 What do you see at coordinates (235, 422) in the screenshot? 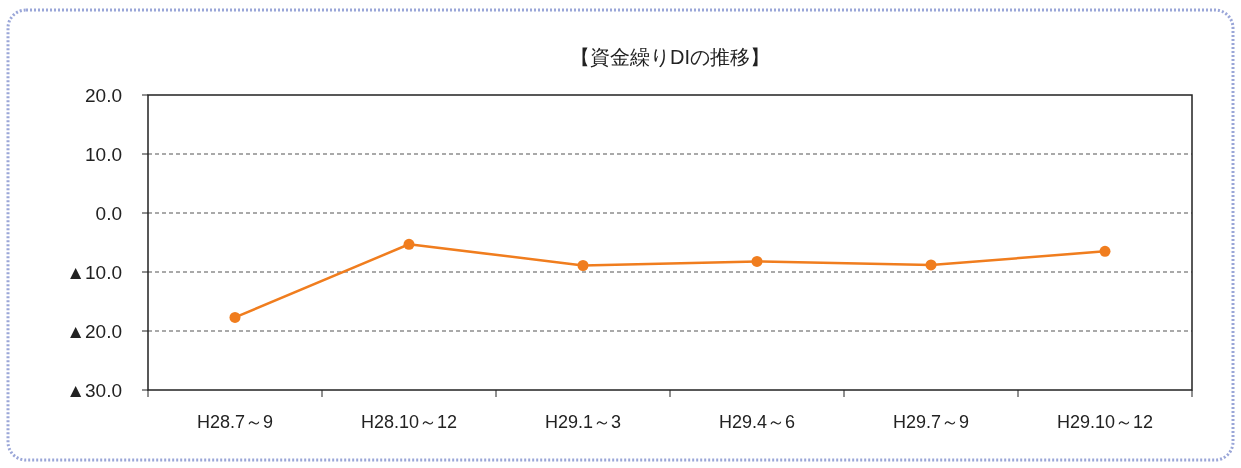
I see `x-tick-label: H28.7～9` at bounding box center [235, 422].